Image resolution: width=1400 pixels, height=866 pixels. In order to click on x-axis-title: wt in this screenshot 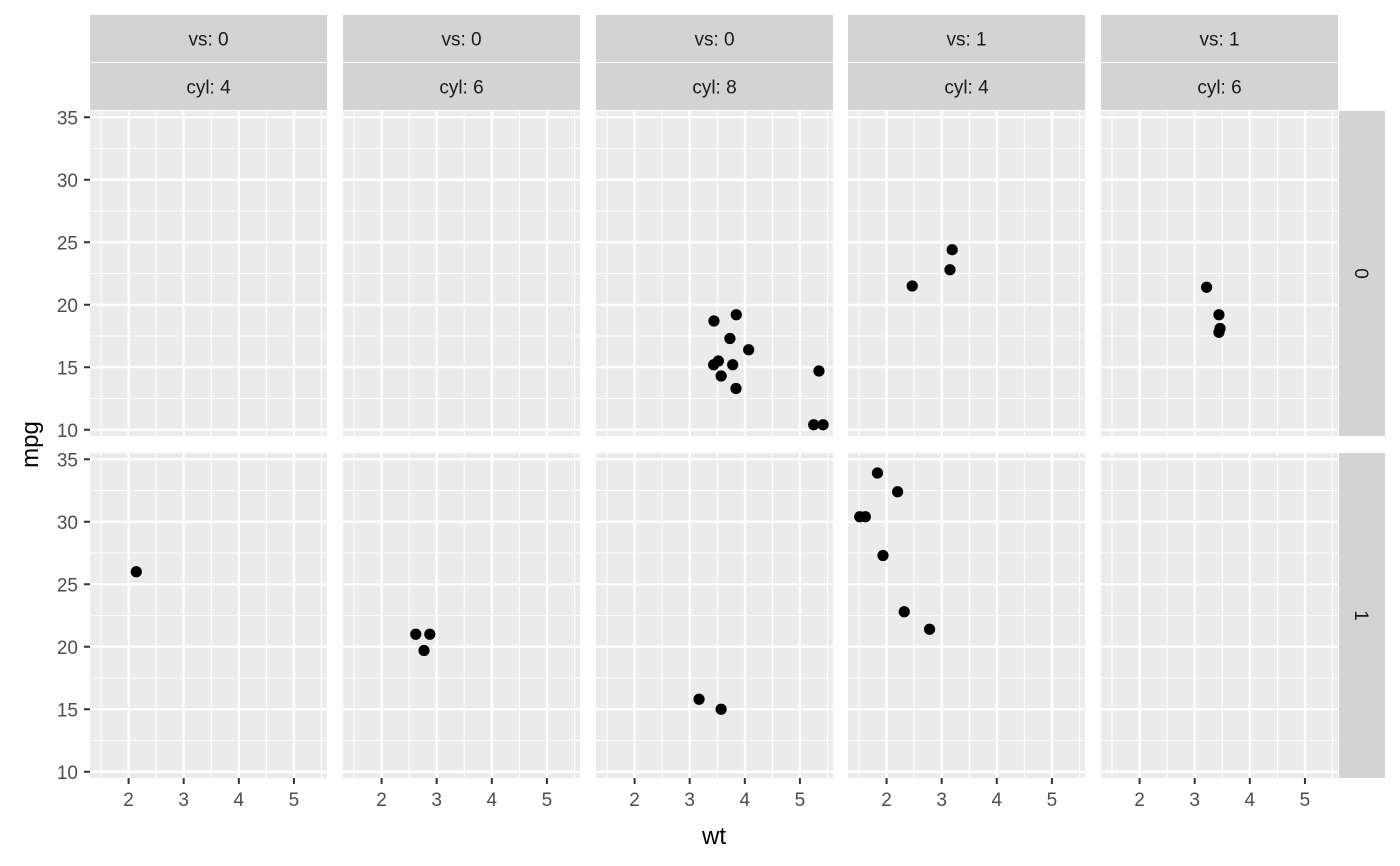, I will do `click(713, 836)`.